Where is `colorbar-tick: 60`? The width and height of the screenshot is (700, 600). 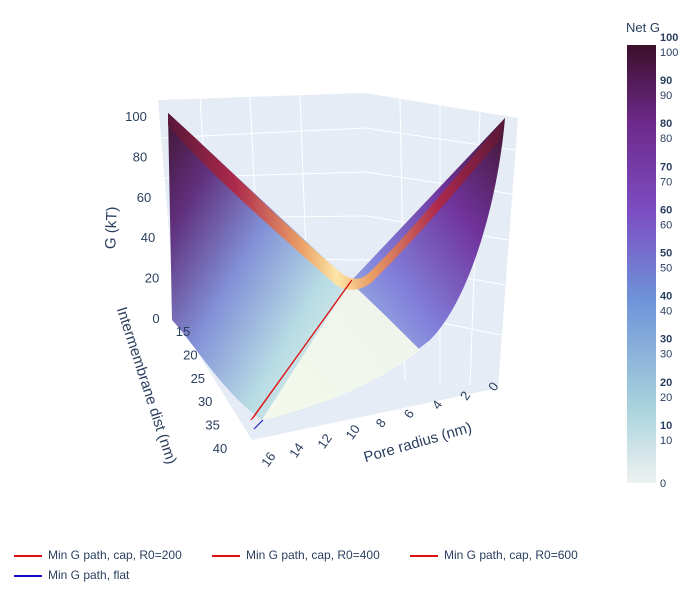
colorbar-tick: 60 is located at coordinates (666, 225).